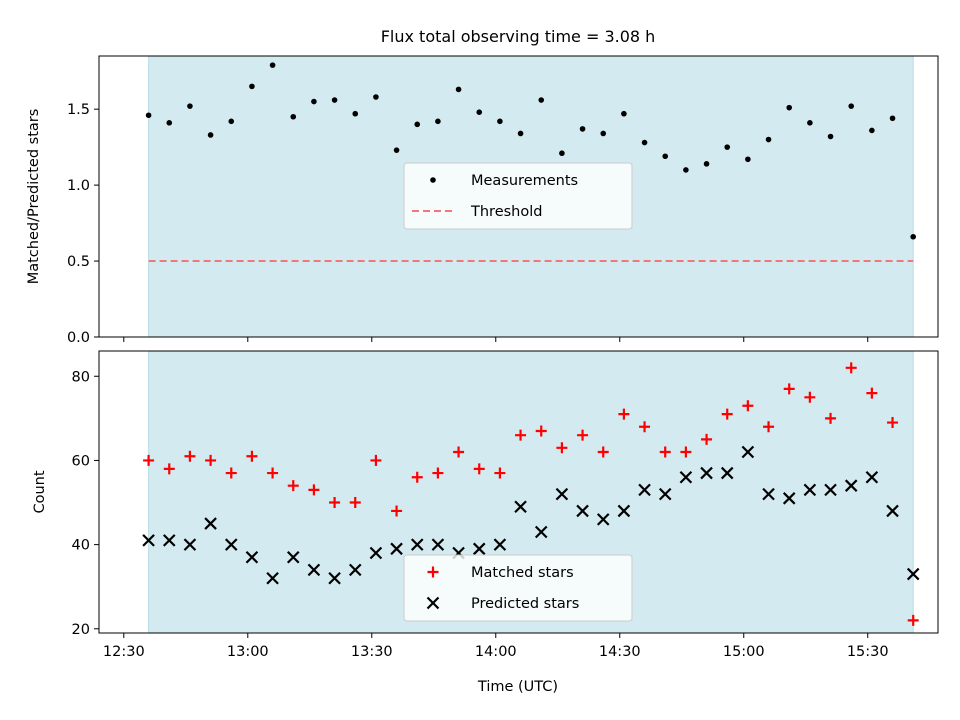  Describe the element at coordinates (433, 572) in the screenshot. I see `legend-plus-swatch` at that location.